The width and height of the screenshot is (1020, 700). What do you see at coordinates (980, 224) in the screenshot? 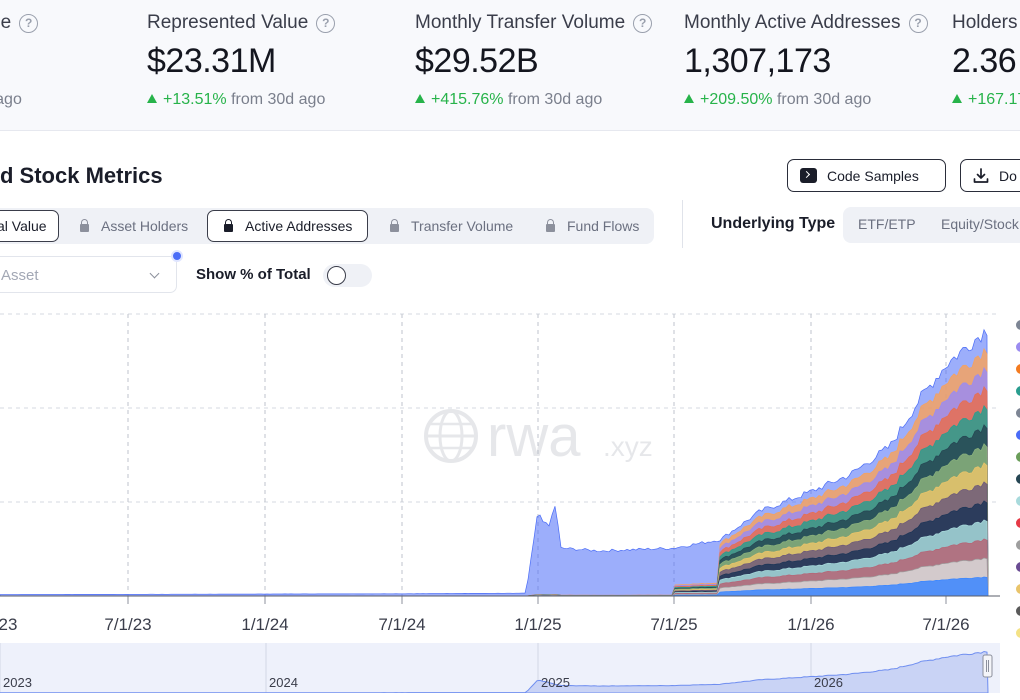
I see `underlying-option-equity: Equity/Stock` at bounding box center [980, 224].